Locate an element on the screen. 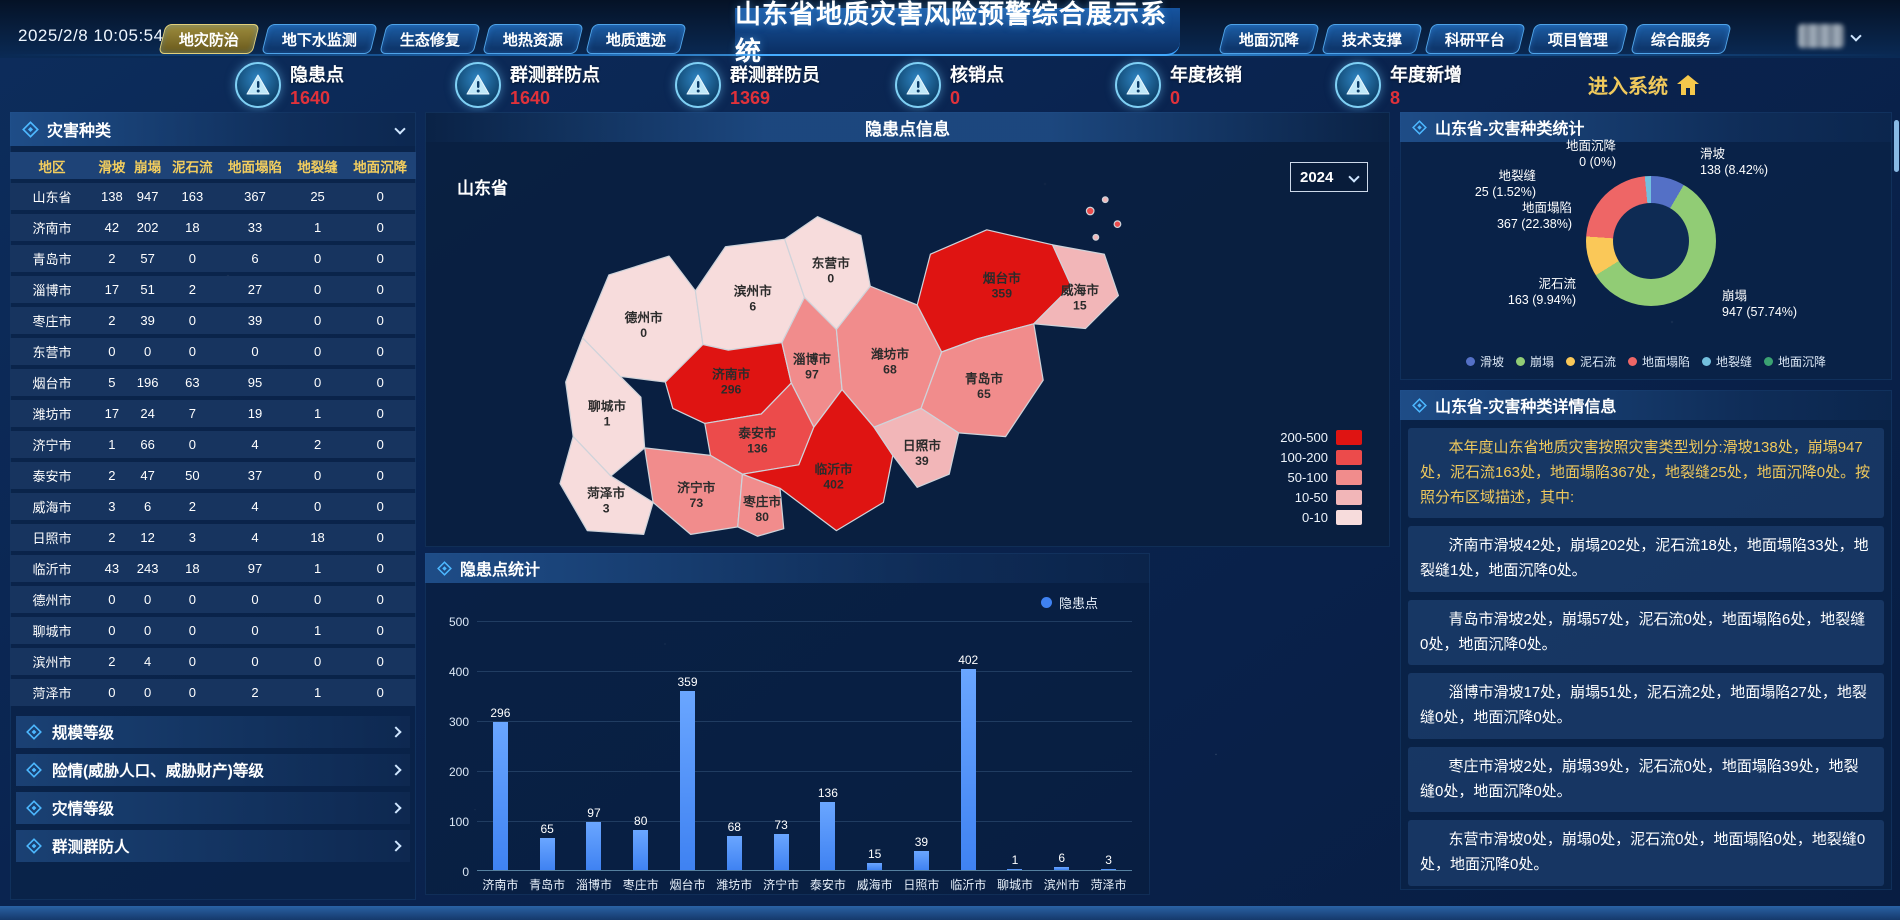  accordion-label: 群测群防人 is located at coordinates (91, 847).